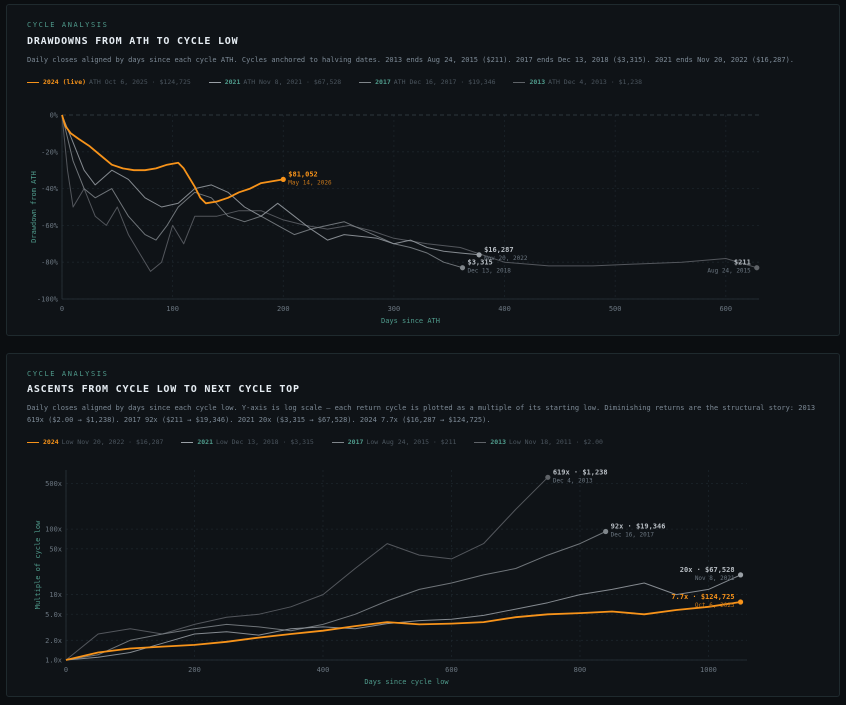 This screenshot has height=705, width=846. What do you see at coordinates (489, 271) in the screenshot?
I see `end-label-date: Dec 13, 2018` at bounding box center [489, 271].